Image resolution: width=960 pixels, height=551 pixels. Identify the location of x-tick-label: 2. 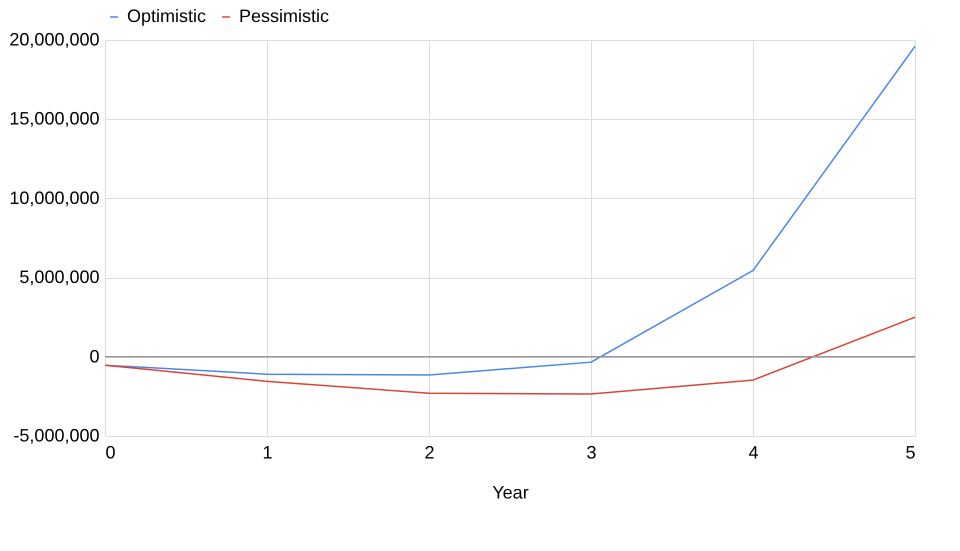
(429, 452).